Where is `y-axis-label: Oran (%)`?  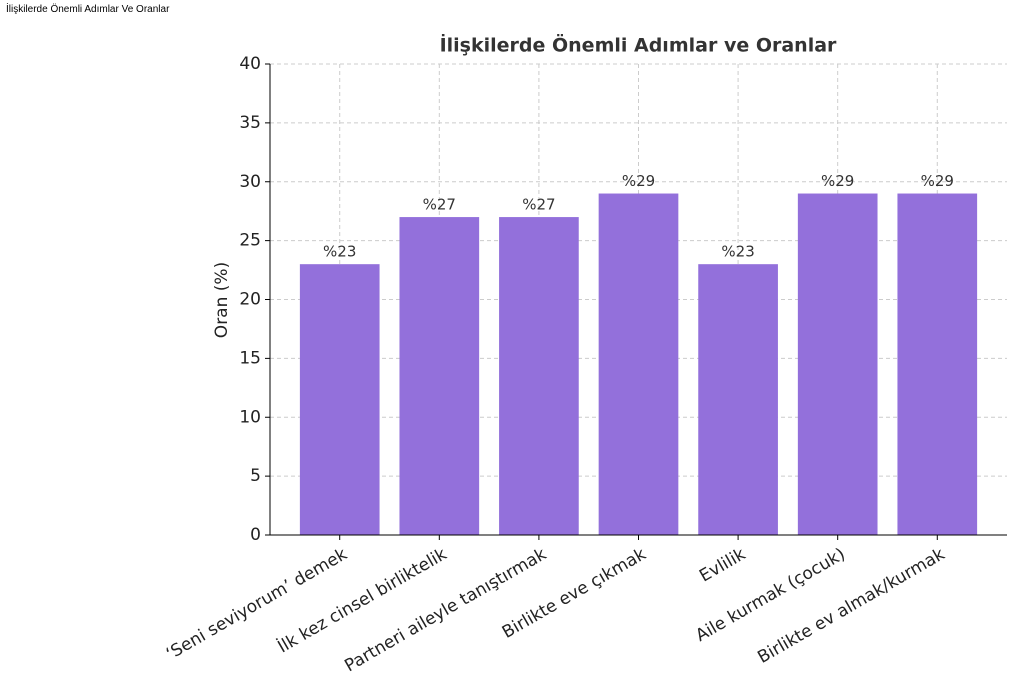 y-axis-label: Oran (%) is located at coordinates (222, 300).